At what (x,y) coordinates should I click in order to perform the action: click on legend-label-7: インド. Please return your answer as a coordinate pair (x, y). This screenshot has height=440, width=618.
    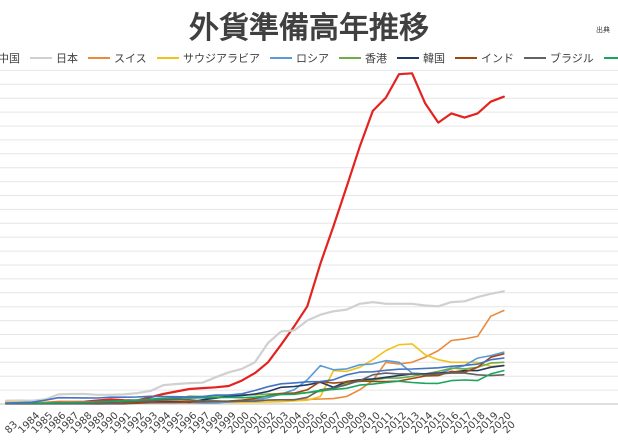
    Looking at the image, I should click on (497, 58).